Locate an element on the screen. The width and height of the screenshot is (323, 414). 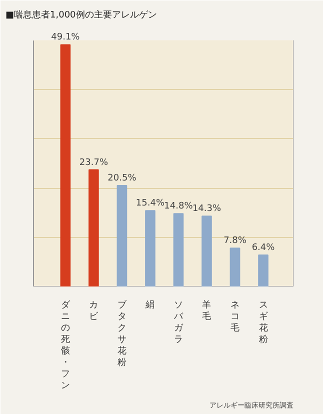
chart-title: ■喘息患者1,000例の主要アレルゲン is located at coordinates (81, 15).